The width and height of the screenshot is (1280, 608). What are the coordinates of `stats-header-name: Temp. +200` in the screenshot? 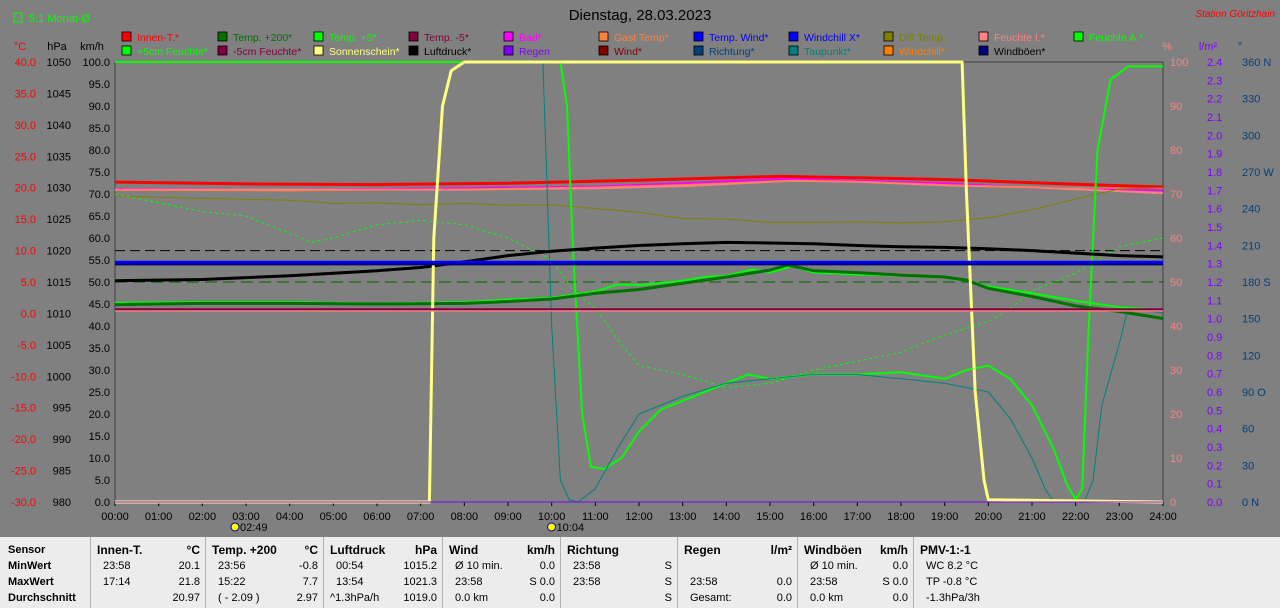 It's located at (244, 550).